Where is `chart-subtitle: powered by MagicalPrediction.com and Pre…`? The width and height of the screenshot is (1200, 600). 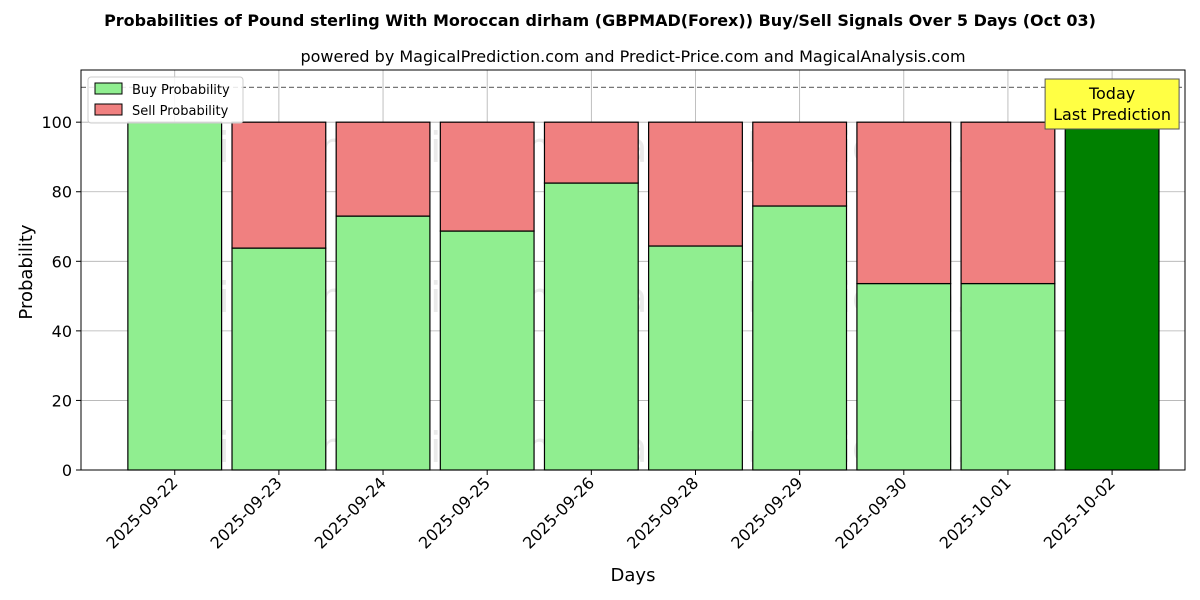
chart-subtitle: powered by MagicalPrediction.com and Pre… is located at coordinates (632, 56).